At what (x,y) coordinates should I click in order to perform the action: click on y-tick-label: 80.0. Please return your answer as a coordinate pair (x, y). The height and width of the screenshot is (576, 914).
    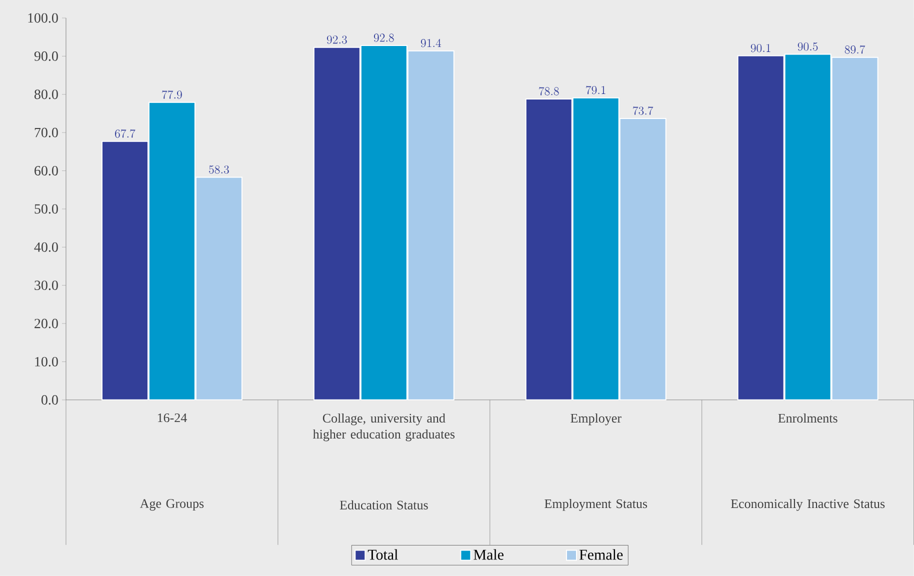
    Looking at the image, I should click on (46, 95).